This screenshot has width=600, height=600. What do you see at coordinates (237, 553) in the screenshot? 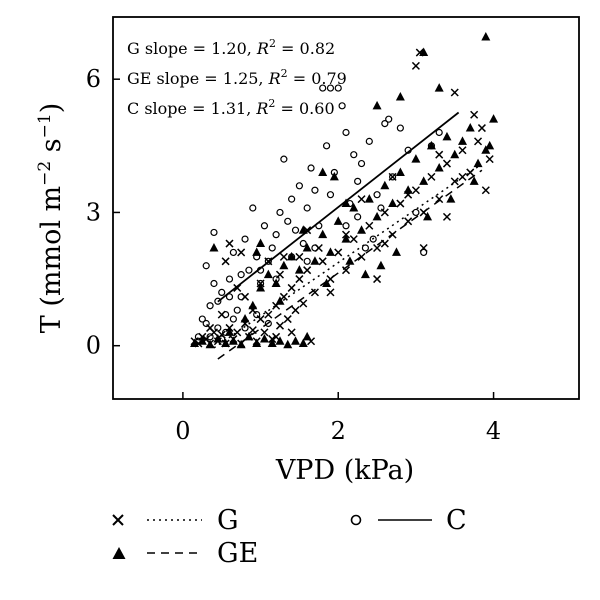
I see `legend-label-ge: GE` at bounding box center [237, 553].